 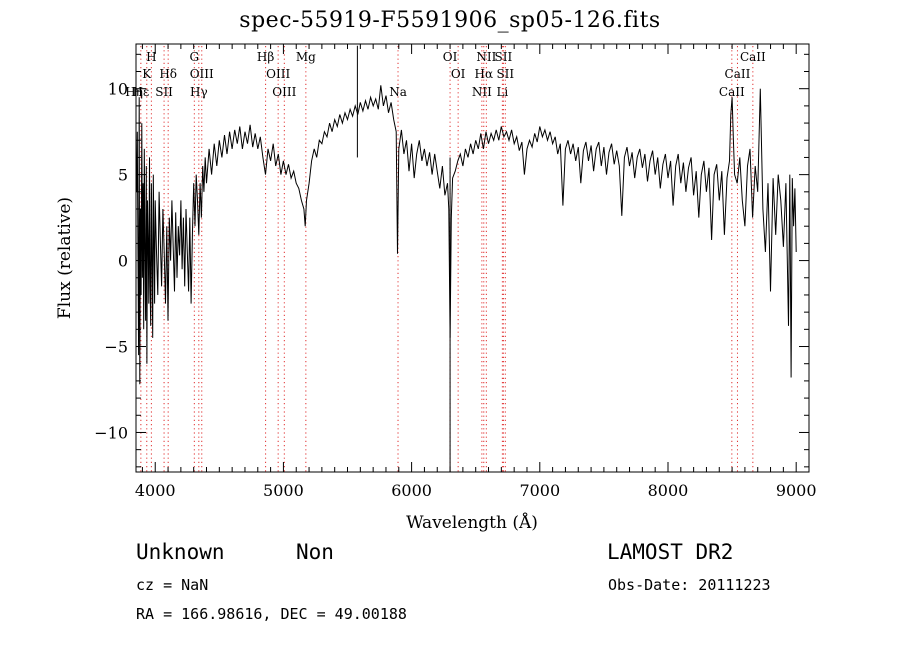 What do you see at coordinates (151, 57) in the screenshot?
I see `emission-line-label: H` at bounding box center [151, 57].